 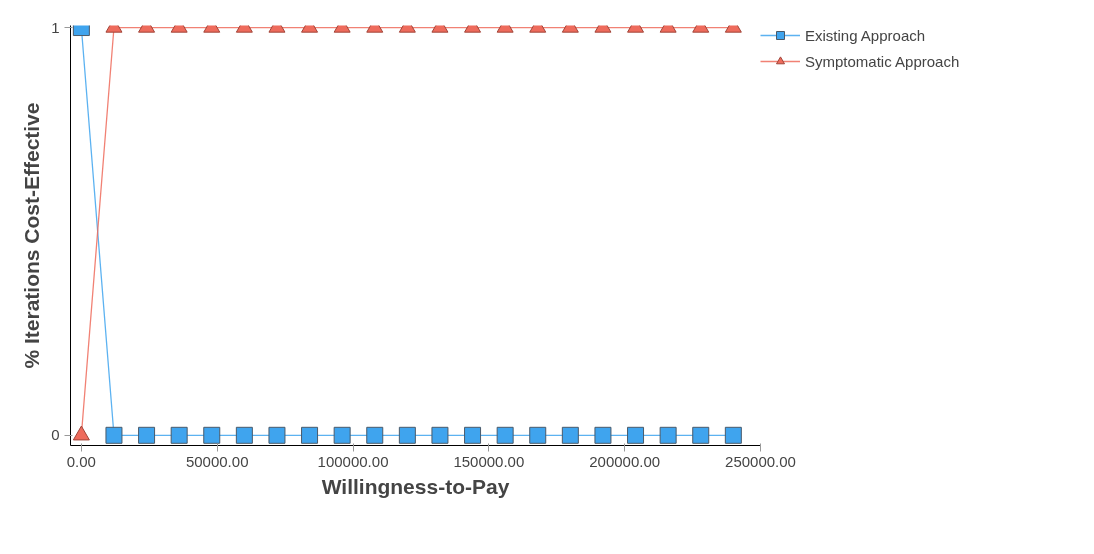 What do you see at coordinates (353, 461) in the screenshot?
I see `x-tick-label: 100000.00` at bounding box center [353, 461].